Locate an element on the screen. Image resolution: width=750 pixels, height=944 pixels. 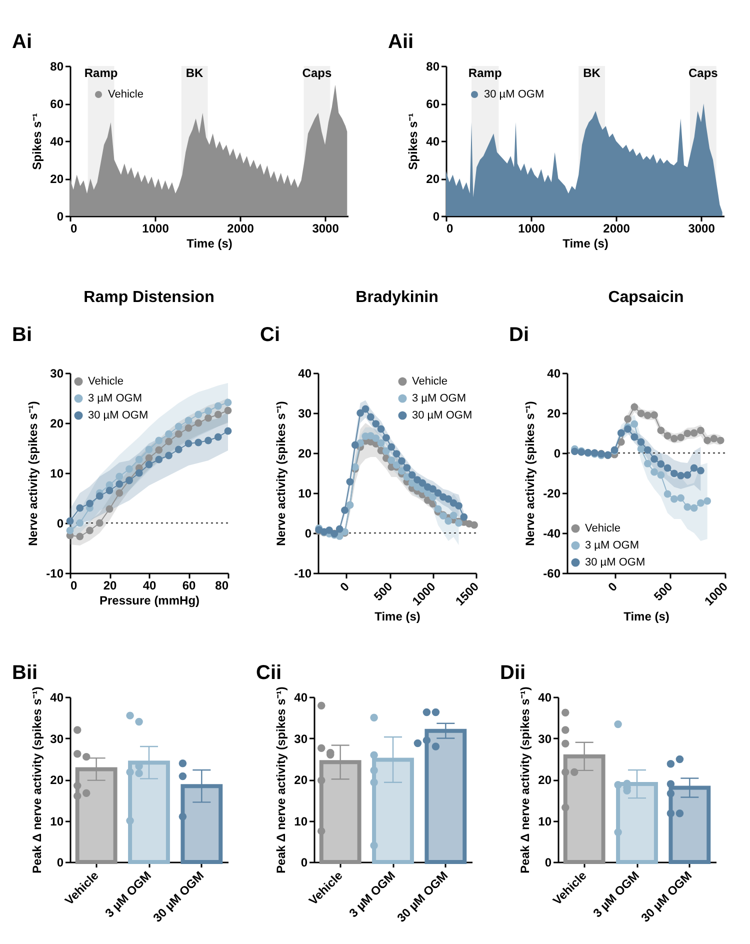
y-tick-label: -40 is located at coordinates (552, 533).